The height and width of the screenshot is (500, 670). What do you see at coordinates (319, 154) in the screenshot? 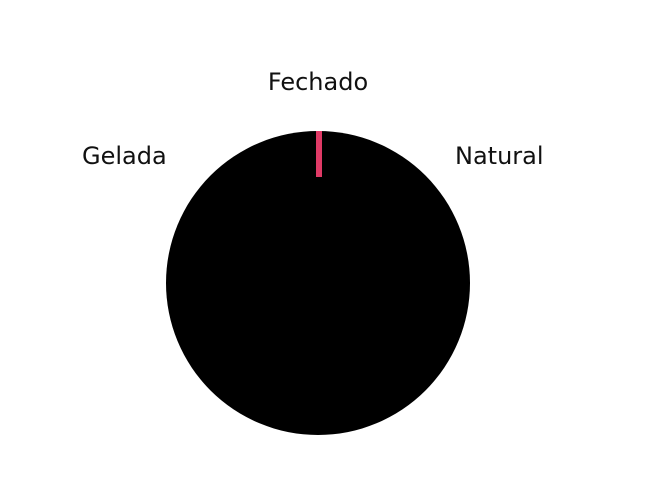
I see `dial-indicator` at bounding box center [319, 154].